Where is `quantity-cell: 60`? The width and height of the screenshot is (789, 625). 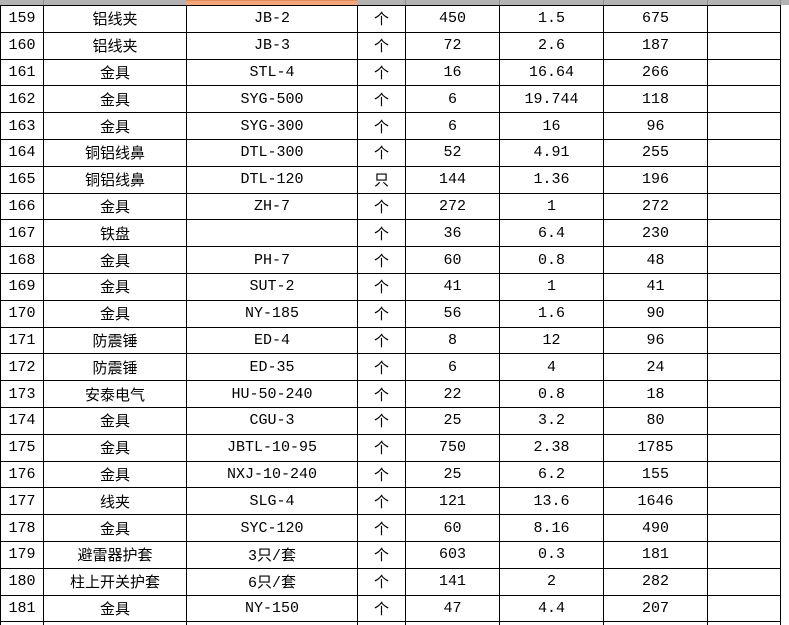
quantity-cell: 60 is located at coordinates (452, 260).